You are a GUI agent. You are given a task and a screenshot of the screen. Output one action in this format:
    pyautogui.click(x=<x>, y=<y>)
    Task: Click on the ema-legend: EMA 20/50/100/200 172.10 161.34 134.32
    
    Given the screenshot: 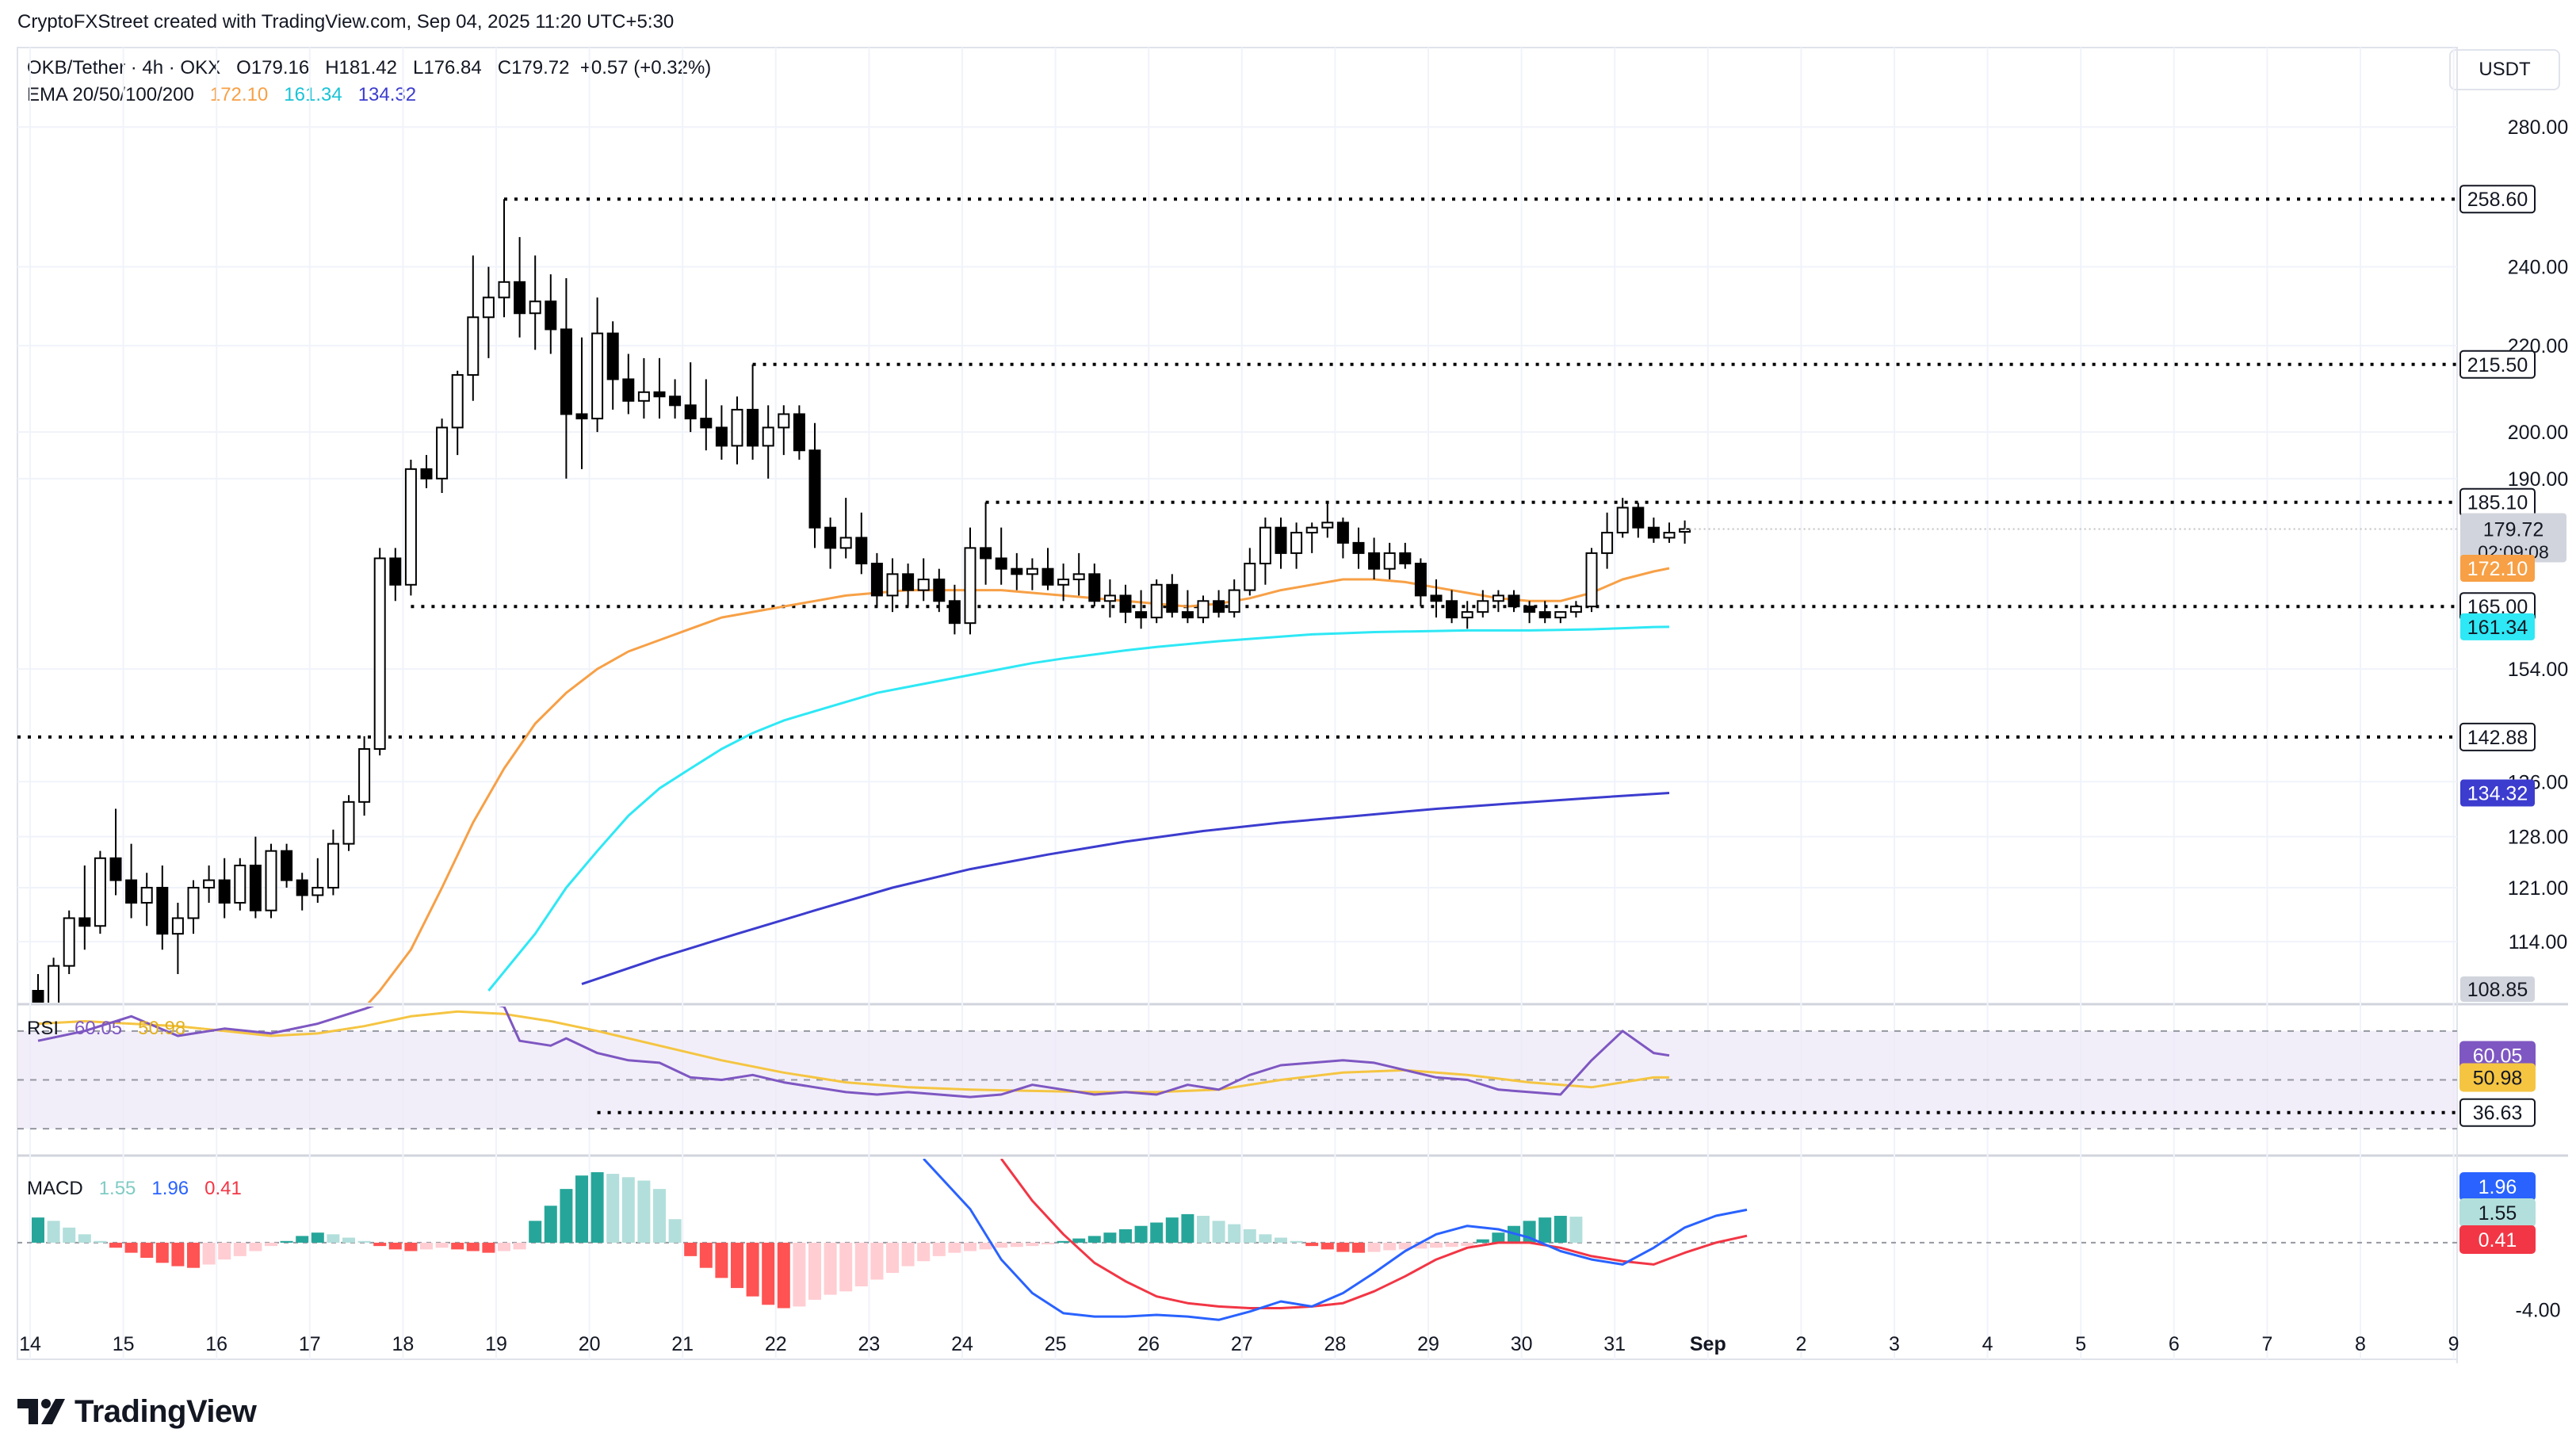 What is the action you would take?
    pyautogui.click(x=221, y=95)
    